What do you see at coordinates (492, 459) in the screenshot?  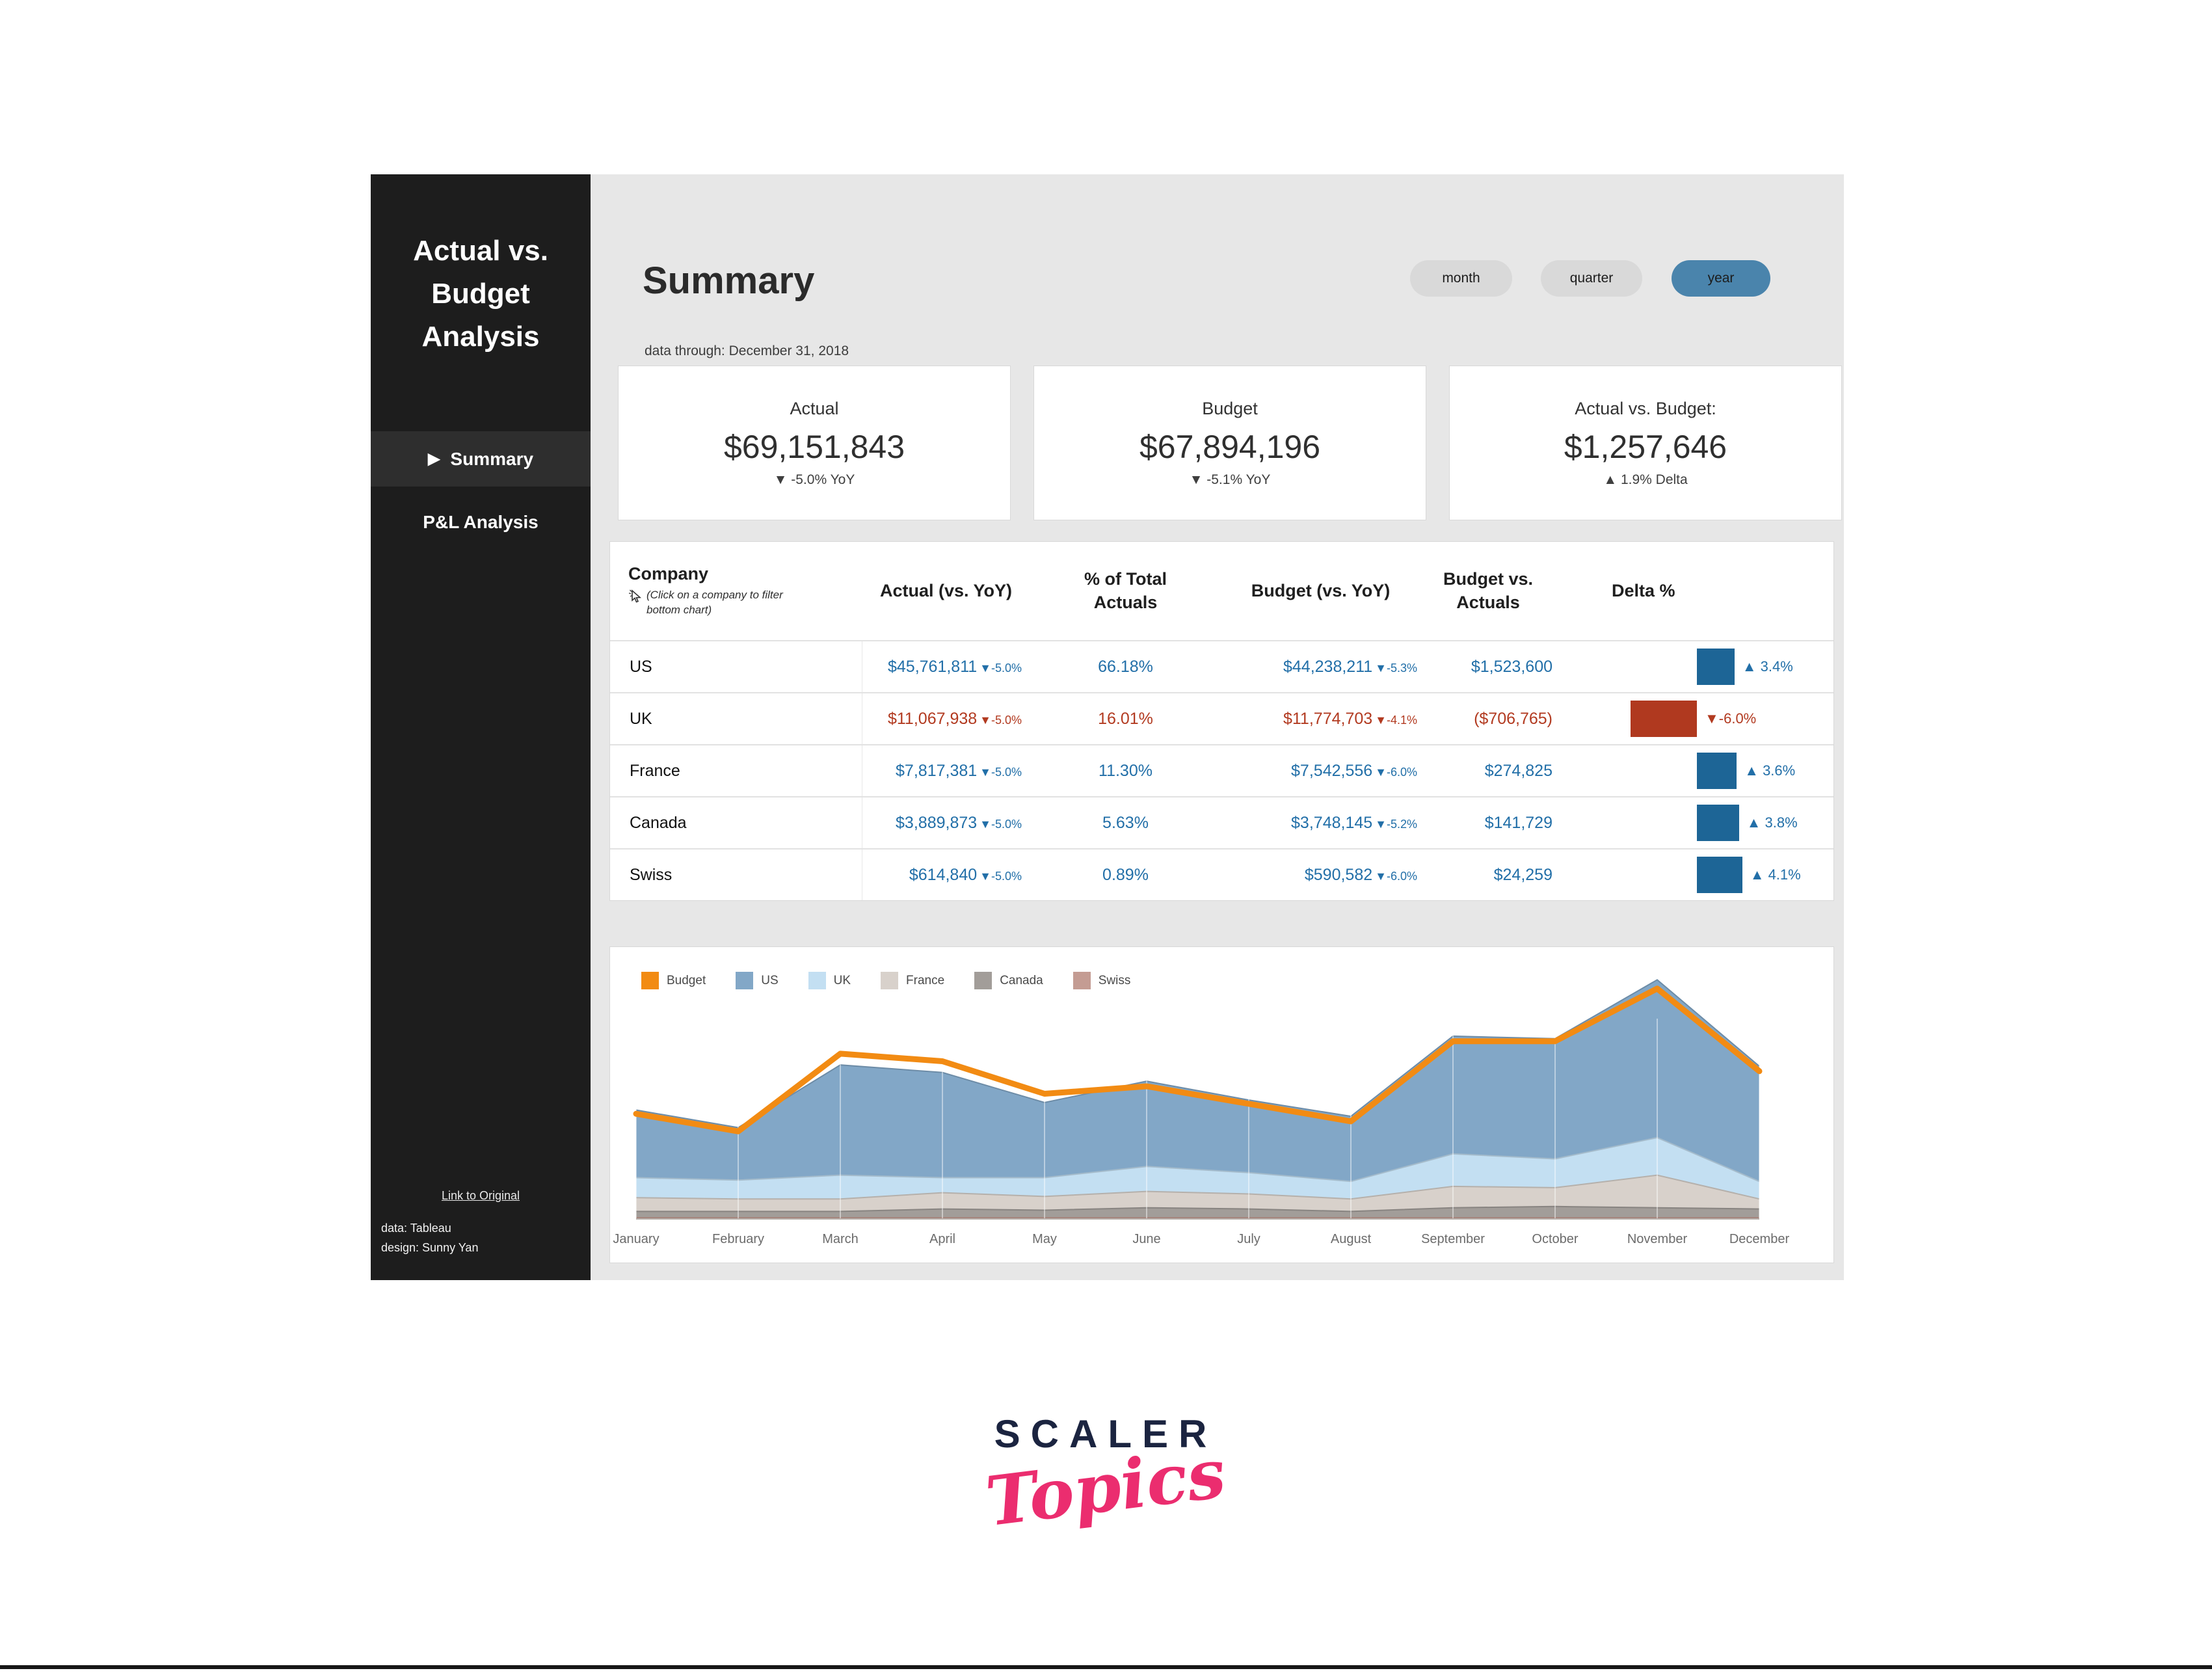 I see `sidebar-item-label: Summary` at bounding box center [492, 459].